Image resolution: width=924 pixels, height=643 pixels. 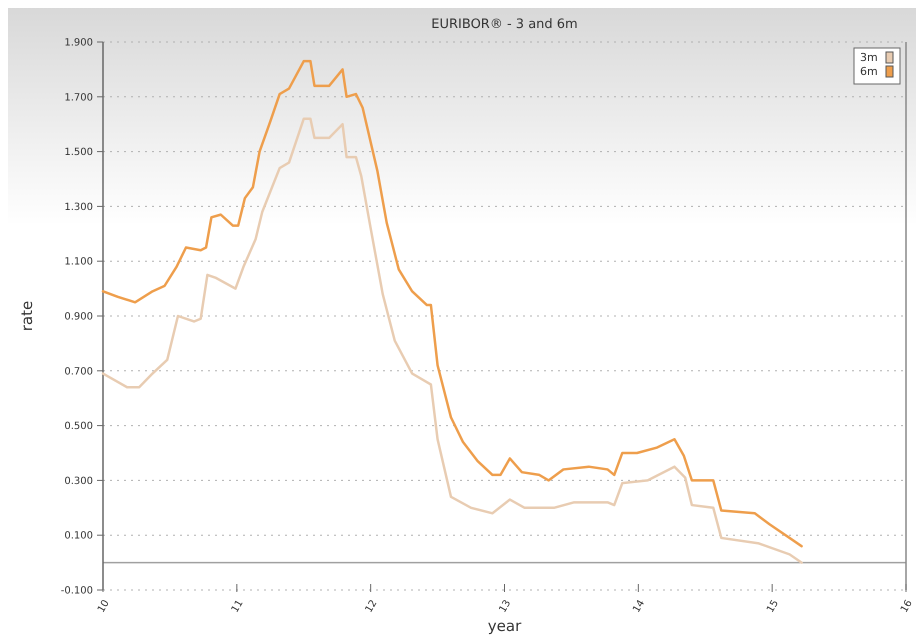 What do you see at coordinates (869, 71) in the screenshot?
I see `legend-label: 6m` at bounding box center [869, 71].